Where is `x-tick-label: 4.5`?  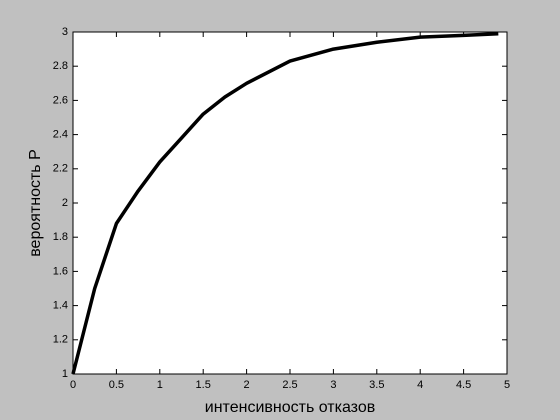 x-tick-label: 4.5 is located at coordinates (463, 385).